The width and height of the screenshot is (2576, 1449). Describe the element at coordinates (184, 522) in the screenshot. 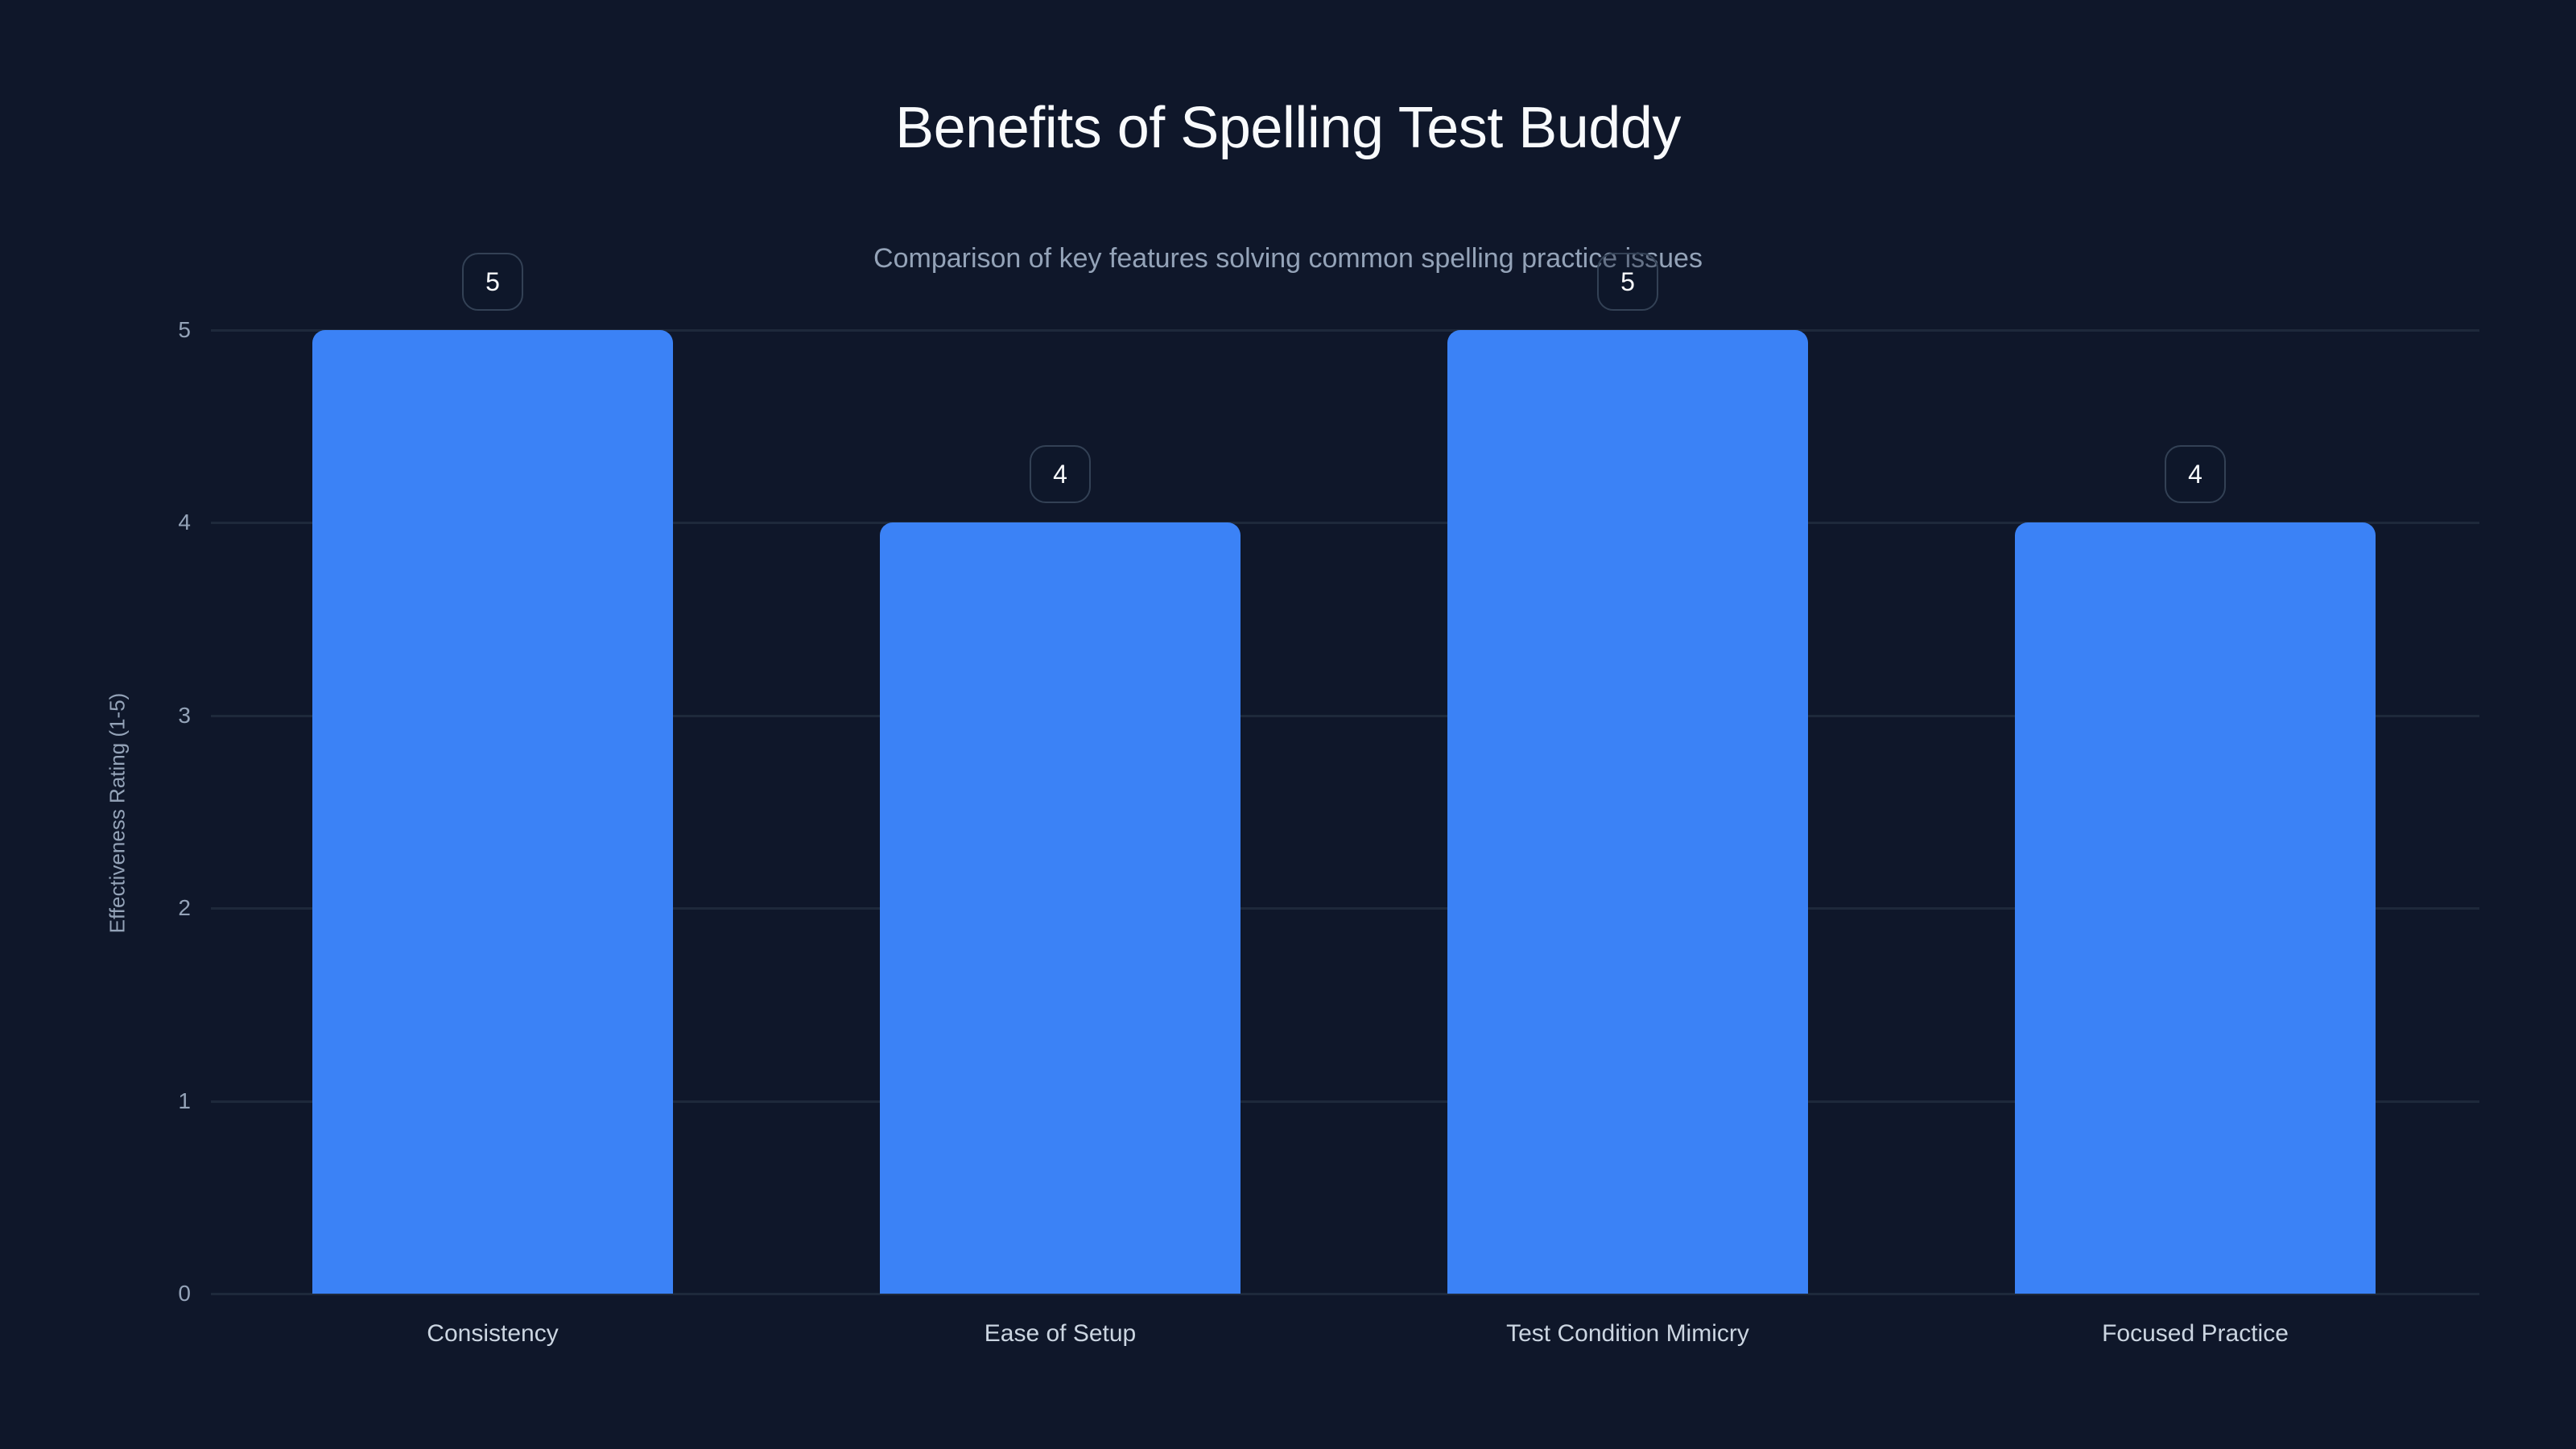

I see `y-tick-4: 4` at that location.